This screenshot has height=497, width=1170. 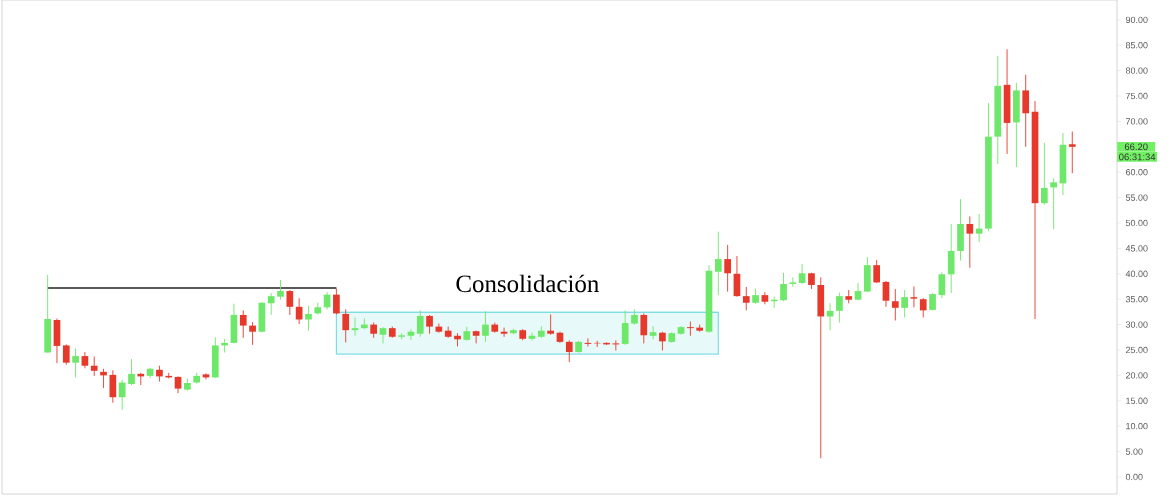 I want to click on y-tick-label: 85.00, so click(x=1136, y=45).